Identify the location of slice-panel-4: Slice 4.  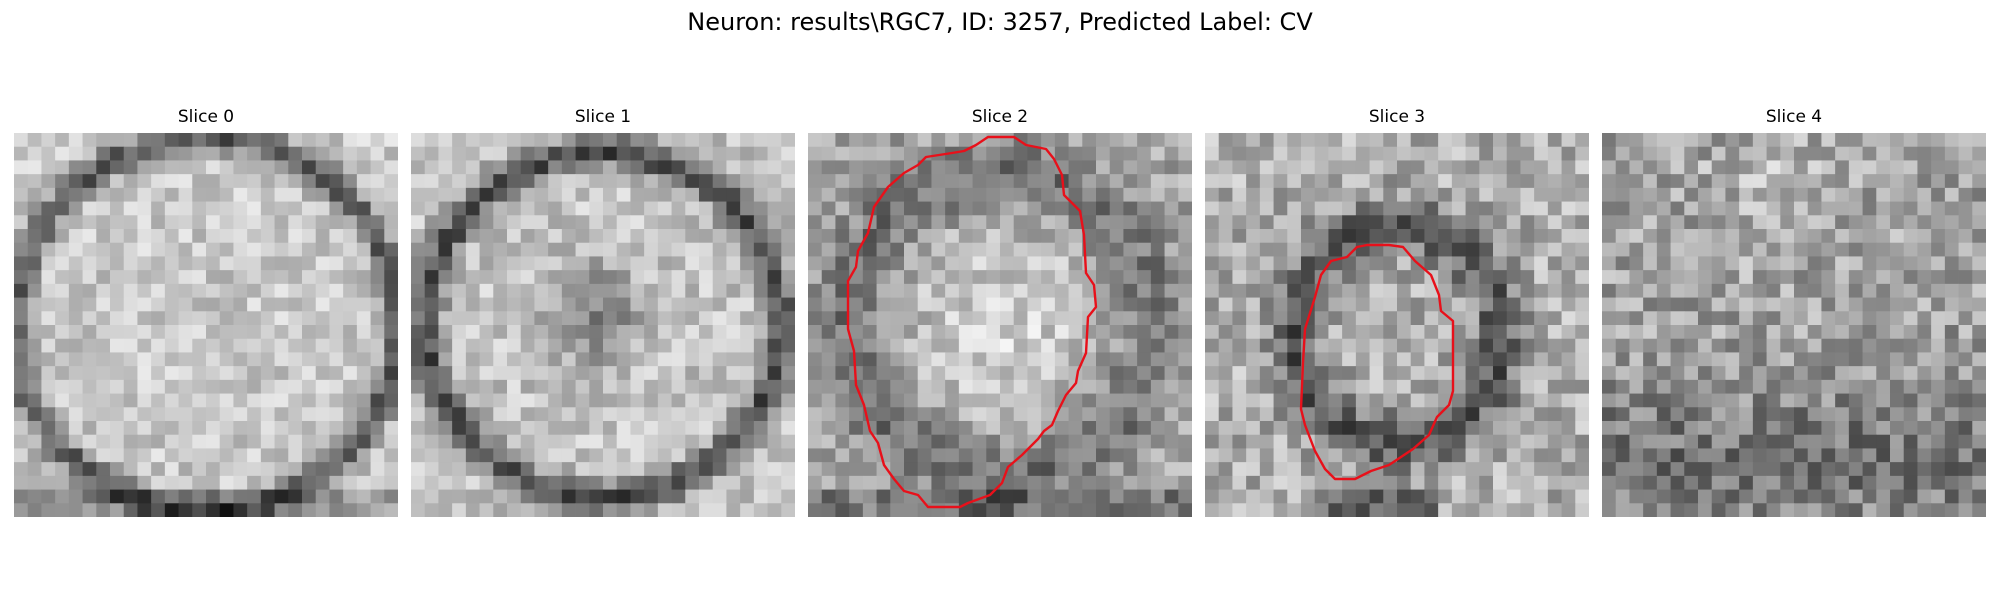
(1794, 312).